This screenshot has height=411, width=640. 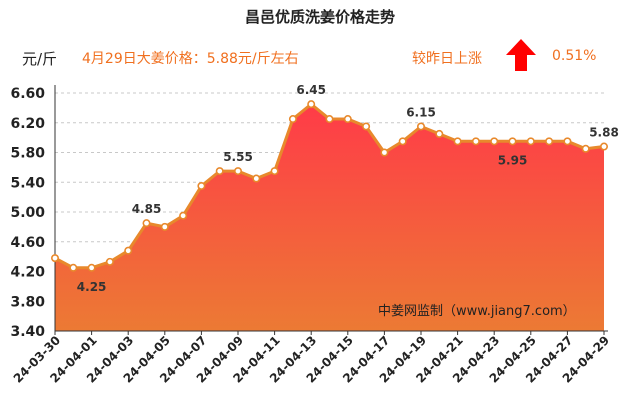 I want to click on data-label: 6.45, so click(x=311, y=90).